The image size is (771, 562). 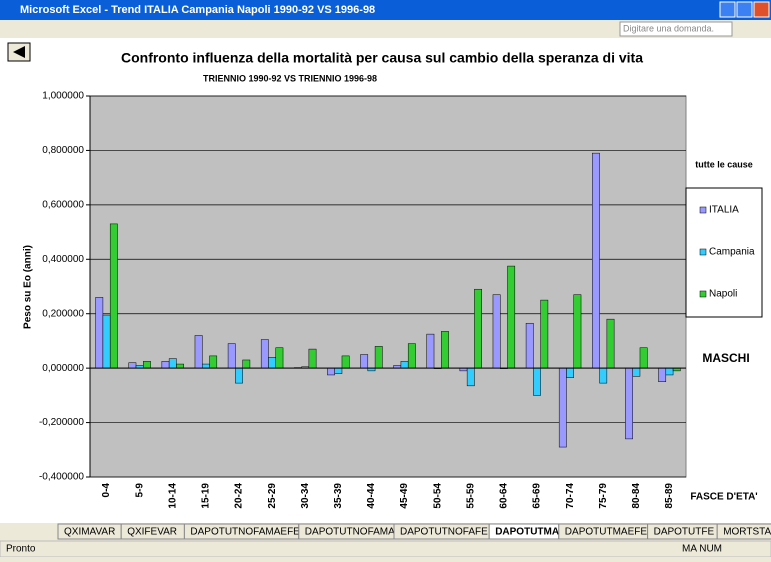 What do you see at coordinates (172, 496) in the screenshot?
I see `x-tick-label: 10-14` at bounding box center [172, 496].